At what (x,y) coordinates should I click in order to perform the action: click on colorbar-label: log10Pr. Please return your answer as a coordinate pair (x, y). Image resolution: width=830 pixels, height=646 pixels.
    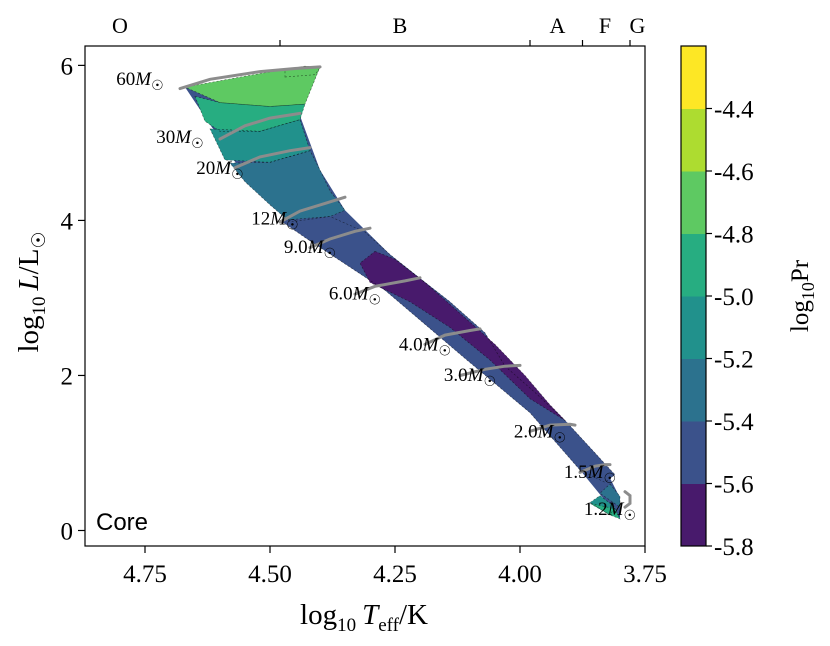
    Looking at the image, I should click on (802, 295).